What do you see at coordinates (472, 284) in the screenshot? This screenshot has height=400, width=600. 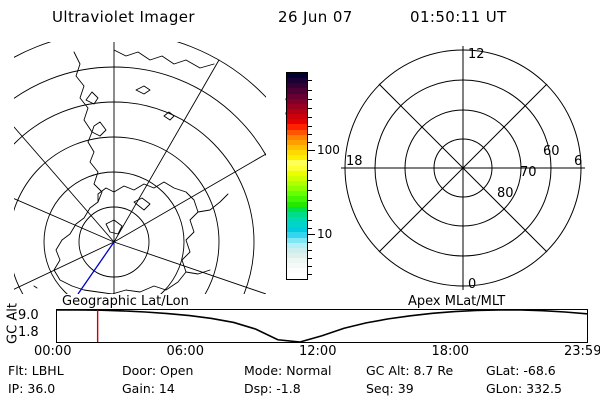 I see `mlt-label-bottom: 0` at bounding box center [472, 284].